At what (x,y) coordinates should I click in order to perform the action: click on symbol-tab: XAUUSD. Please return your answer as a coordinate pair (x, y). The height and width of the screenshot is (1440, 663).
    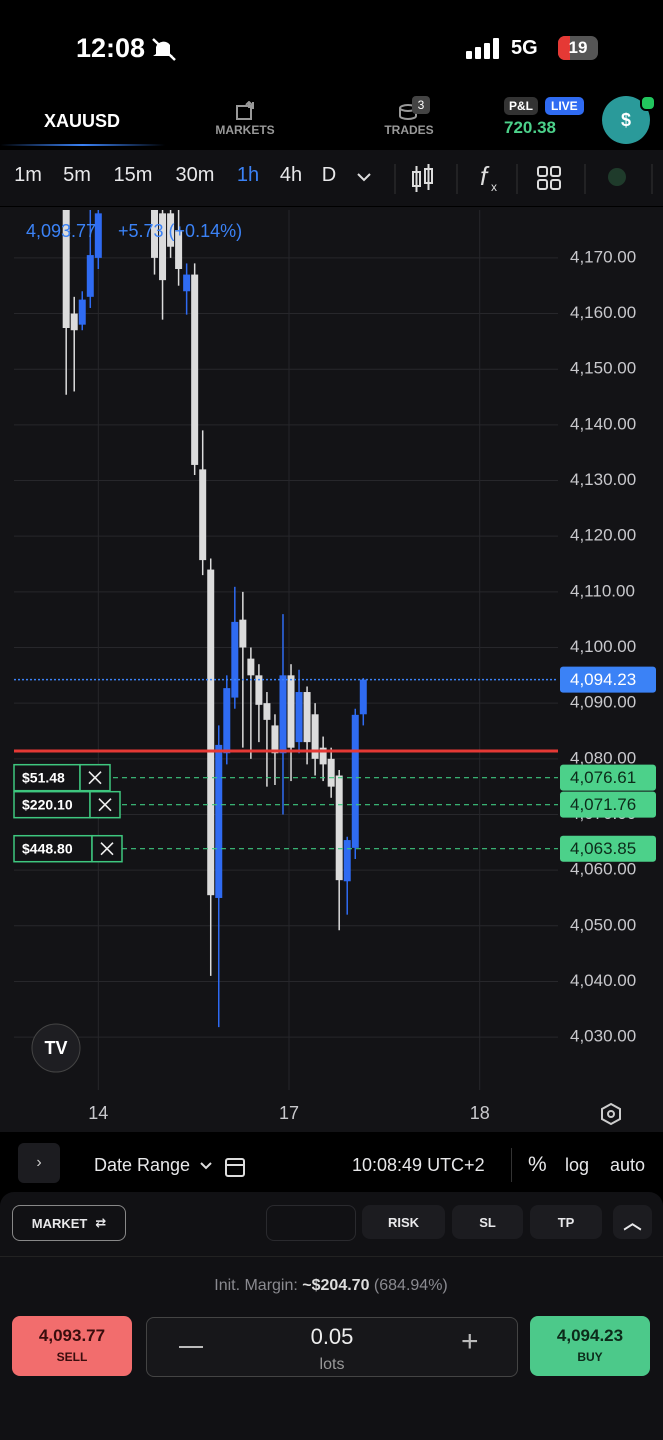
    Looking at the image, I should click on (82, 121).